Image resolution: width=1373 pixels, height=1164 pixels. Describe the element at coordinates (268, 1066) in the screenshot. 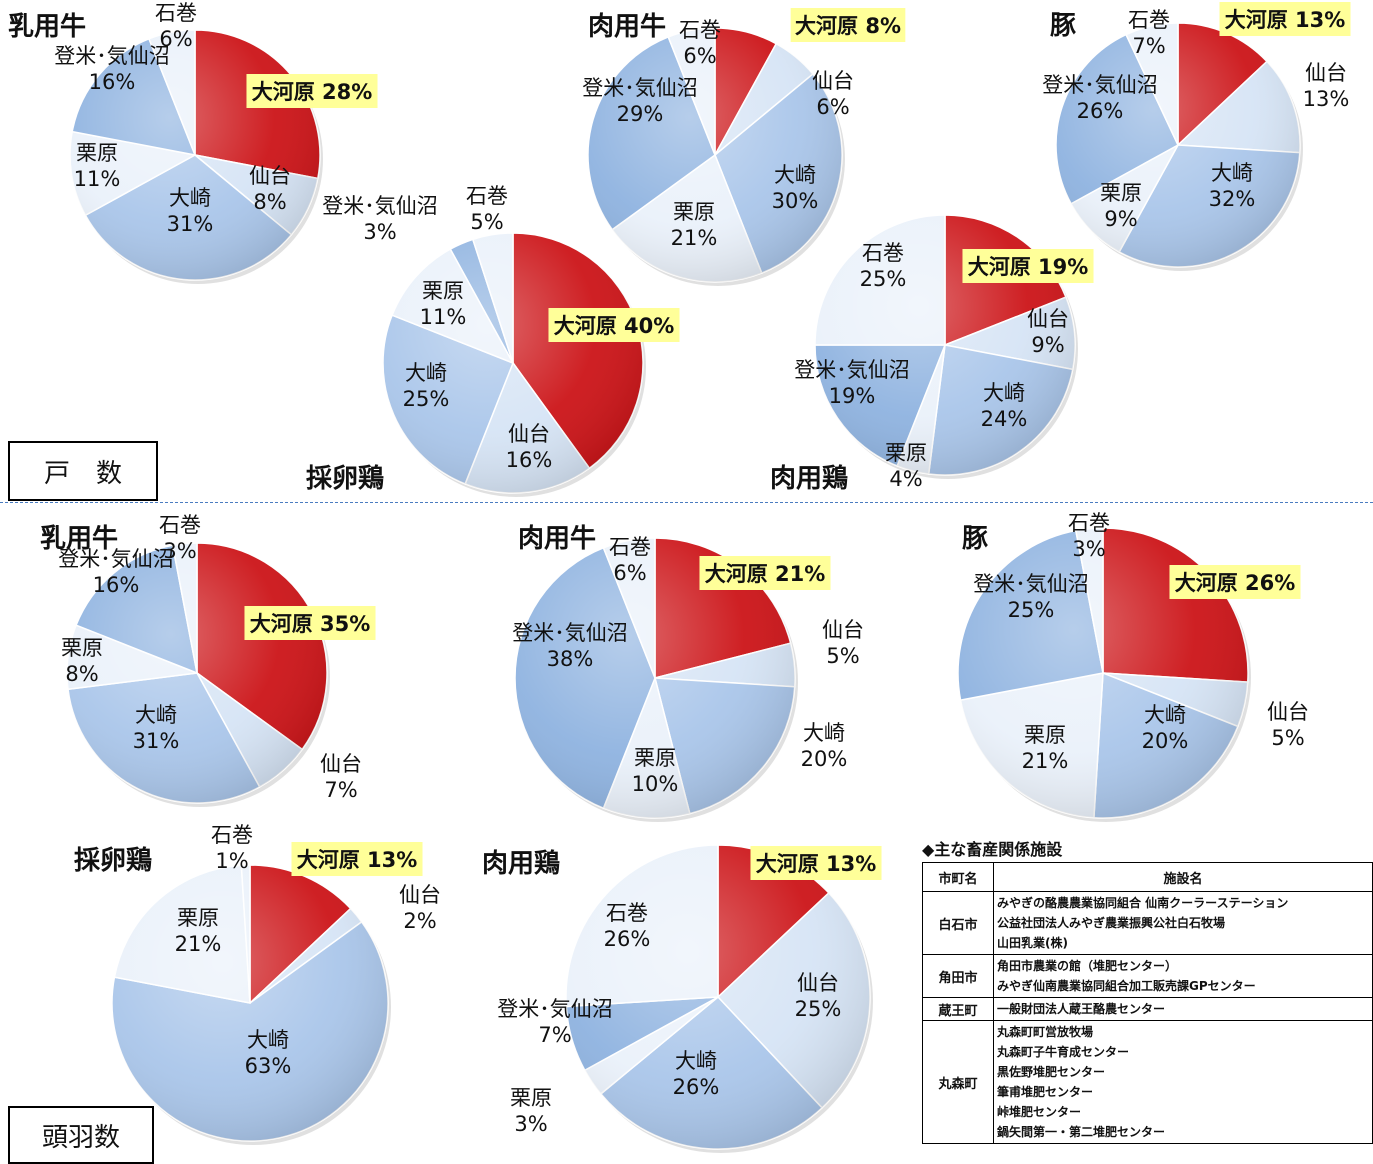

I see `data-label: 63%` at that location.